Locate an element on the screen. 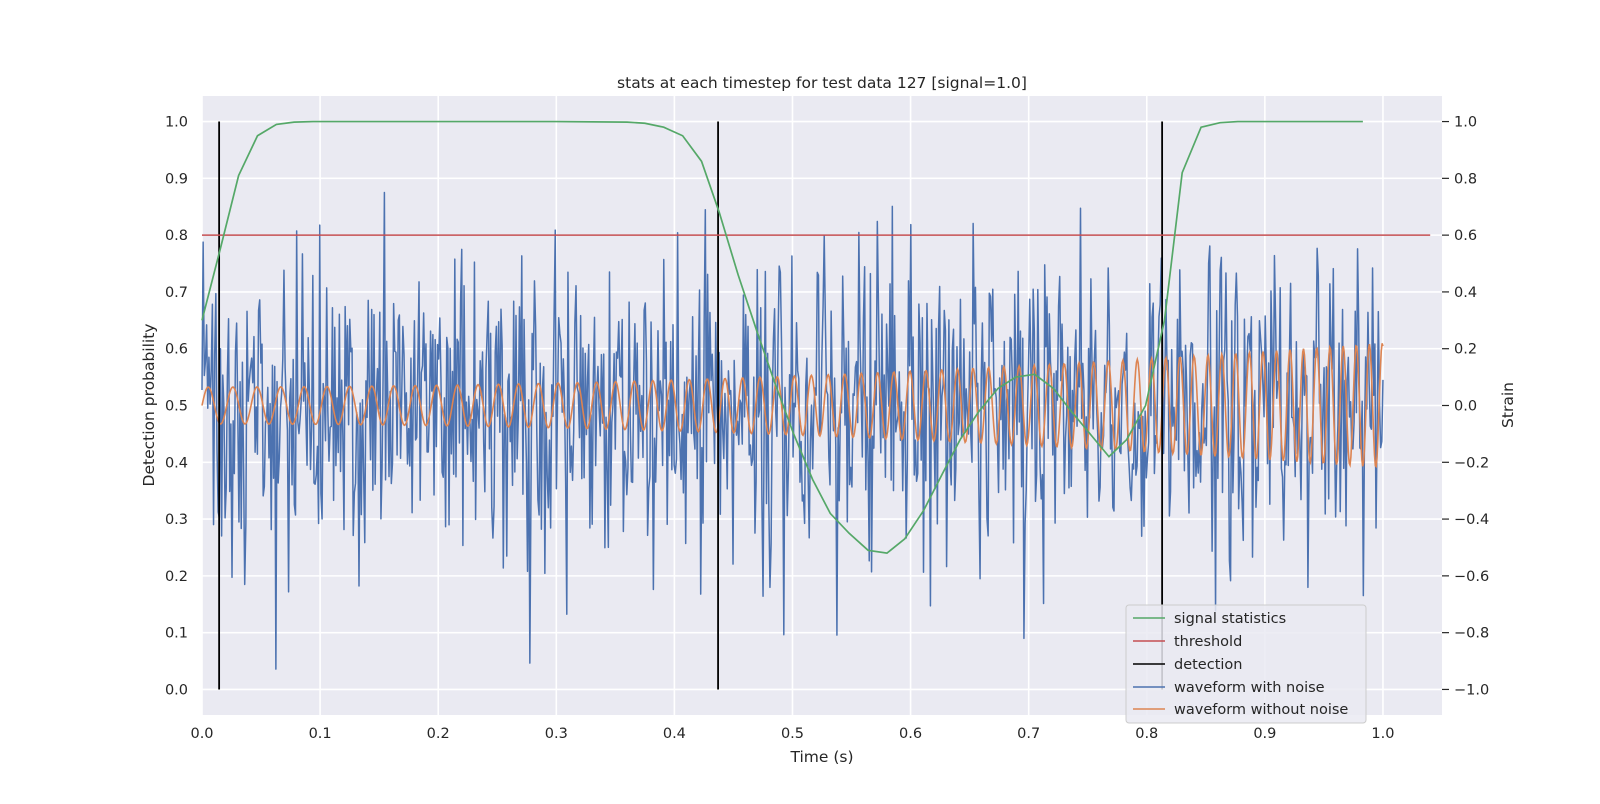  right-y-tick-label: −0.2 is located at coordinates (1471, 463).